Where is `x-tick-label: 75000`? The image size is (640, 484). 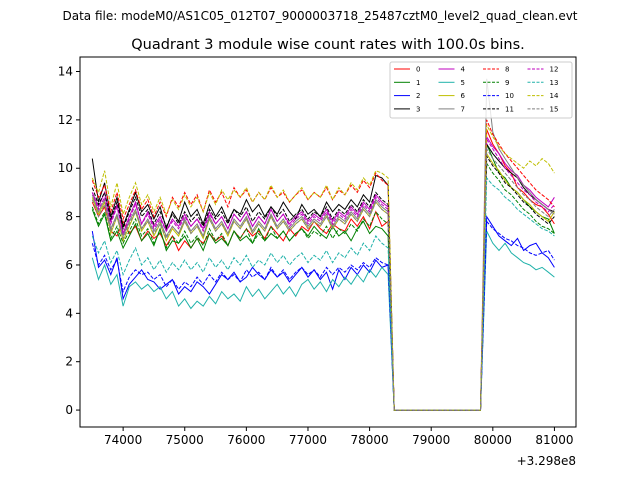
x-tick-label: 75000 is located at coordinates (185, 440).